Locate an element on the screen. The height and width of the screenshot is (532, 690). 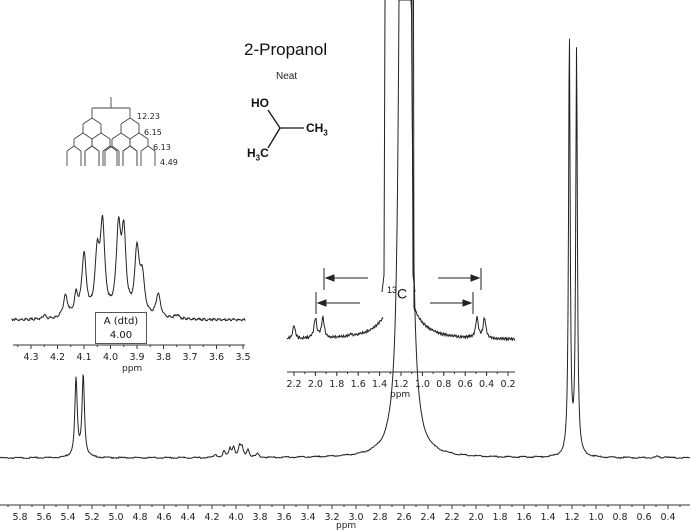
splitting-tree-diagram is located at coordinates (111, 131).